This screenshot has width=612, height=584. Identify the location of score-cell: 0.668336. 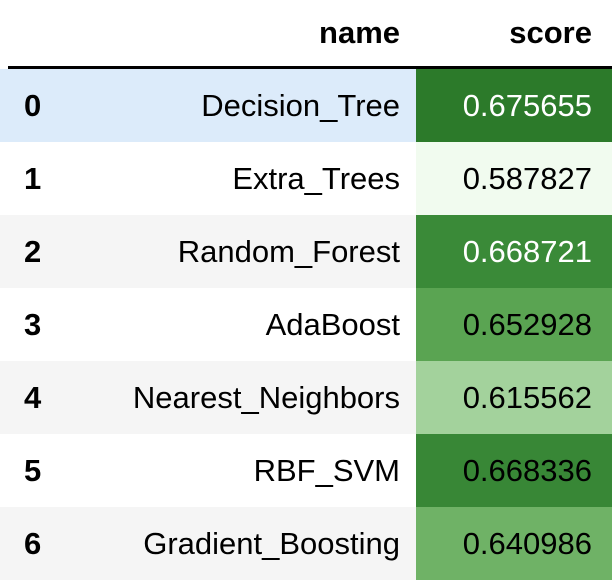
(514, 470).